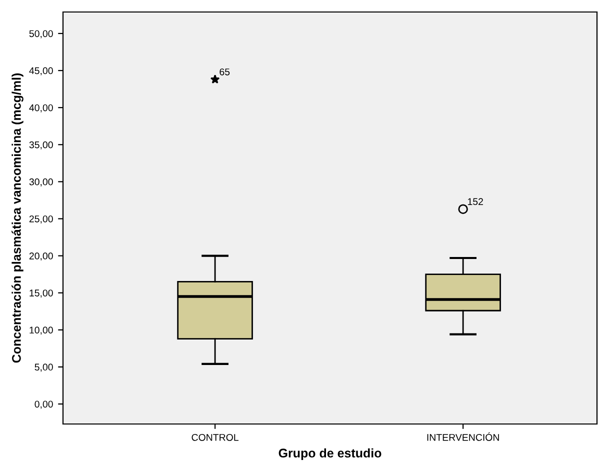 This screenshot has width=607, height=465. What do you see at coordinates (41, 108) in the screenshot?
I see `y-tick-label: 40,00` at bounding box center [41, 108].